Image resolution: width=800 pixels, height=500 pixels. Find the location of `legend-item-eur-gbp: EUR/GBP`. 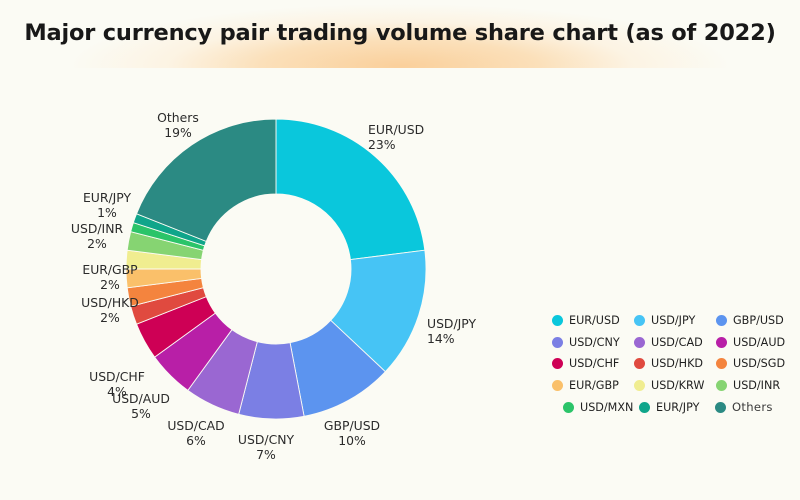

legend-item-eur-gbp: EUR/GBP is located at coordinates (593, 385).